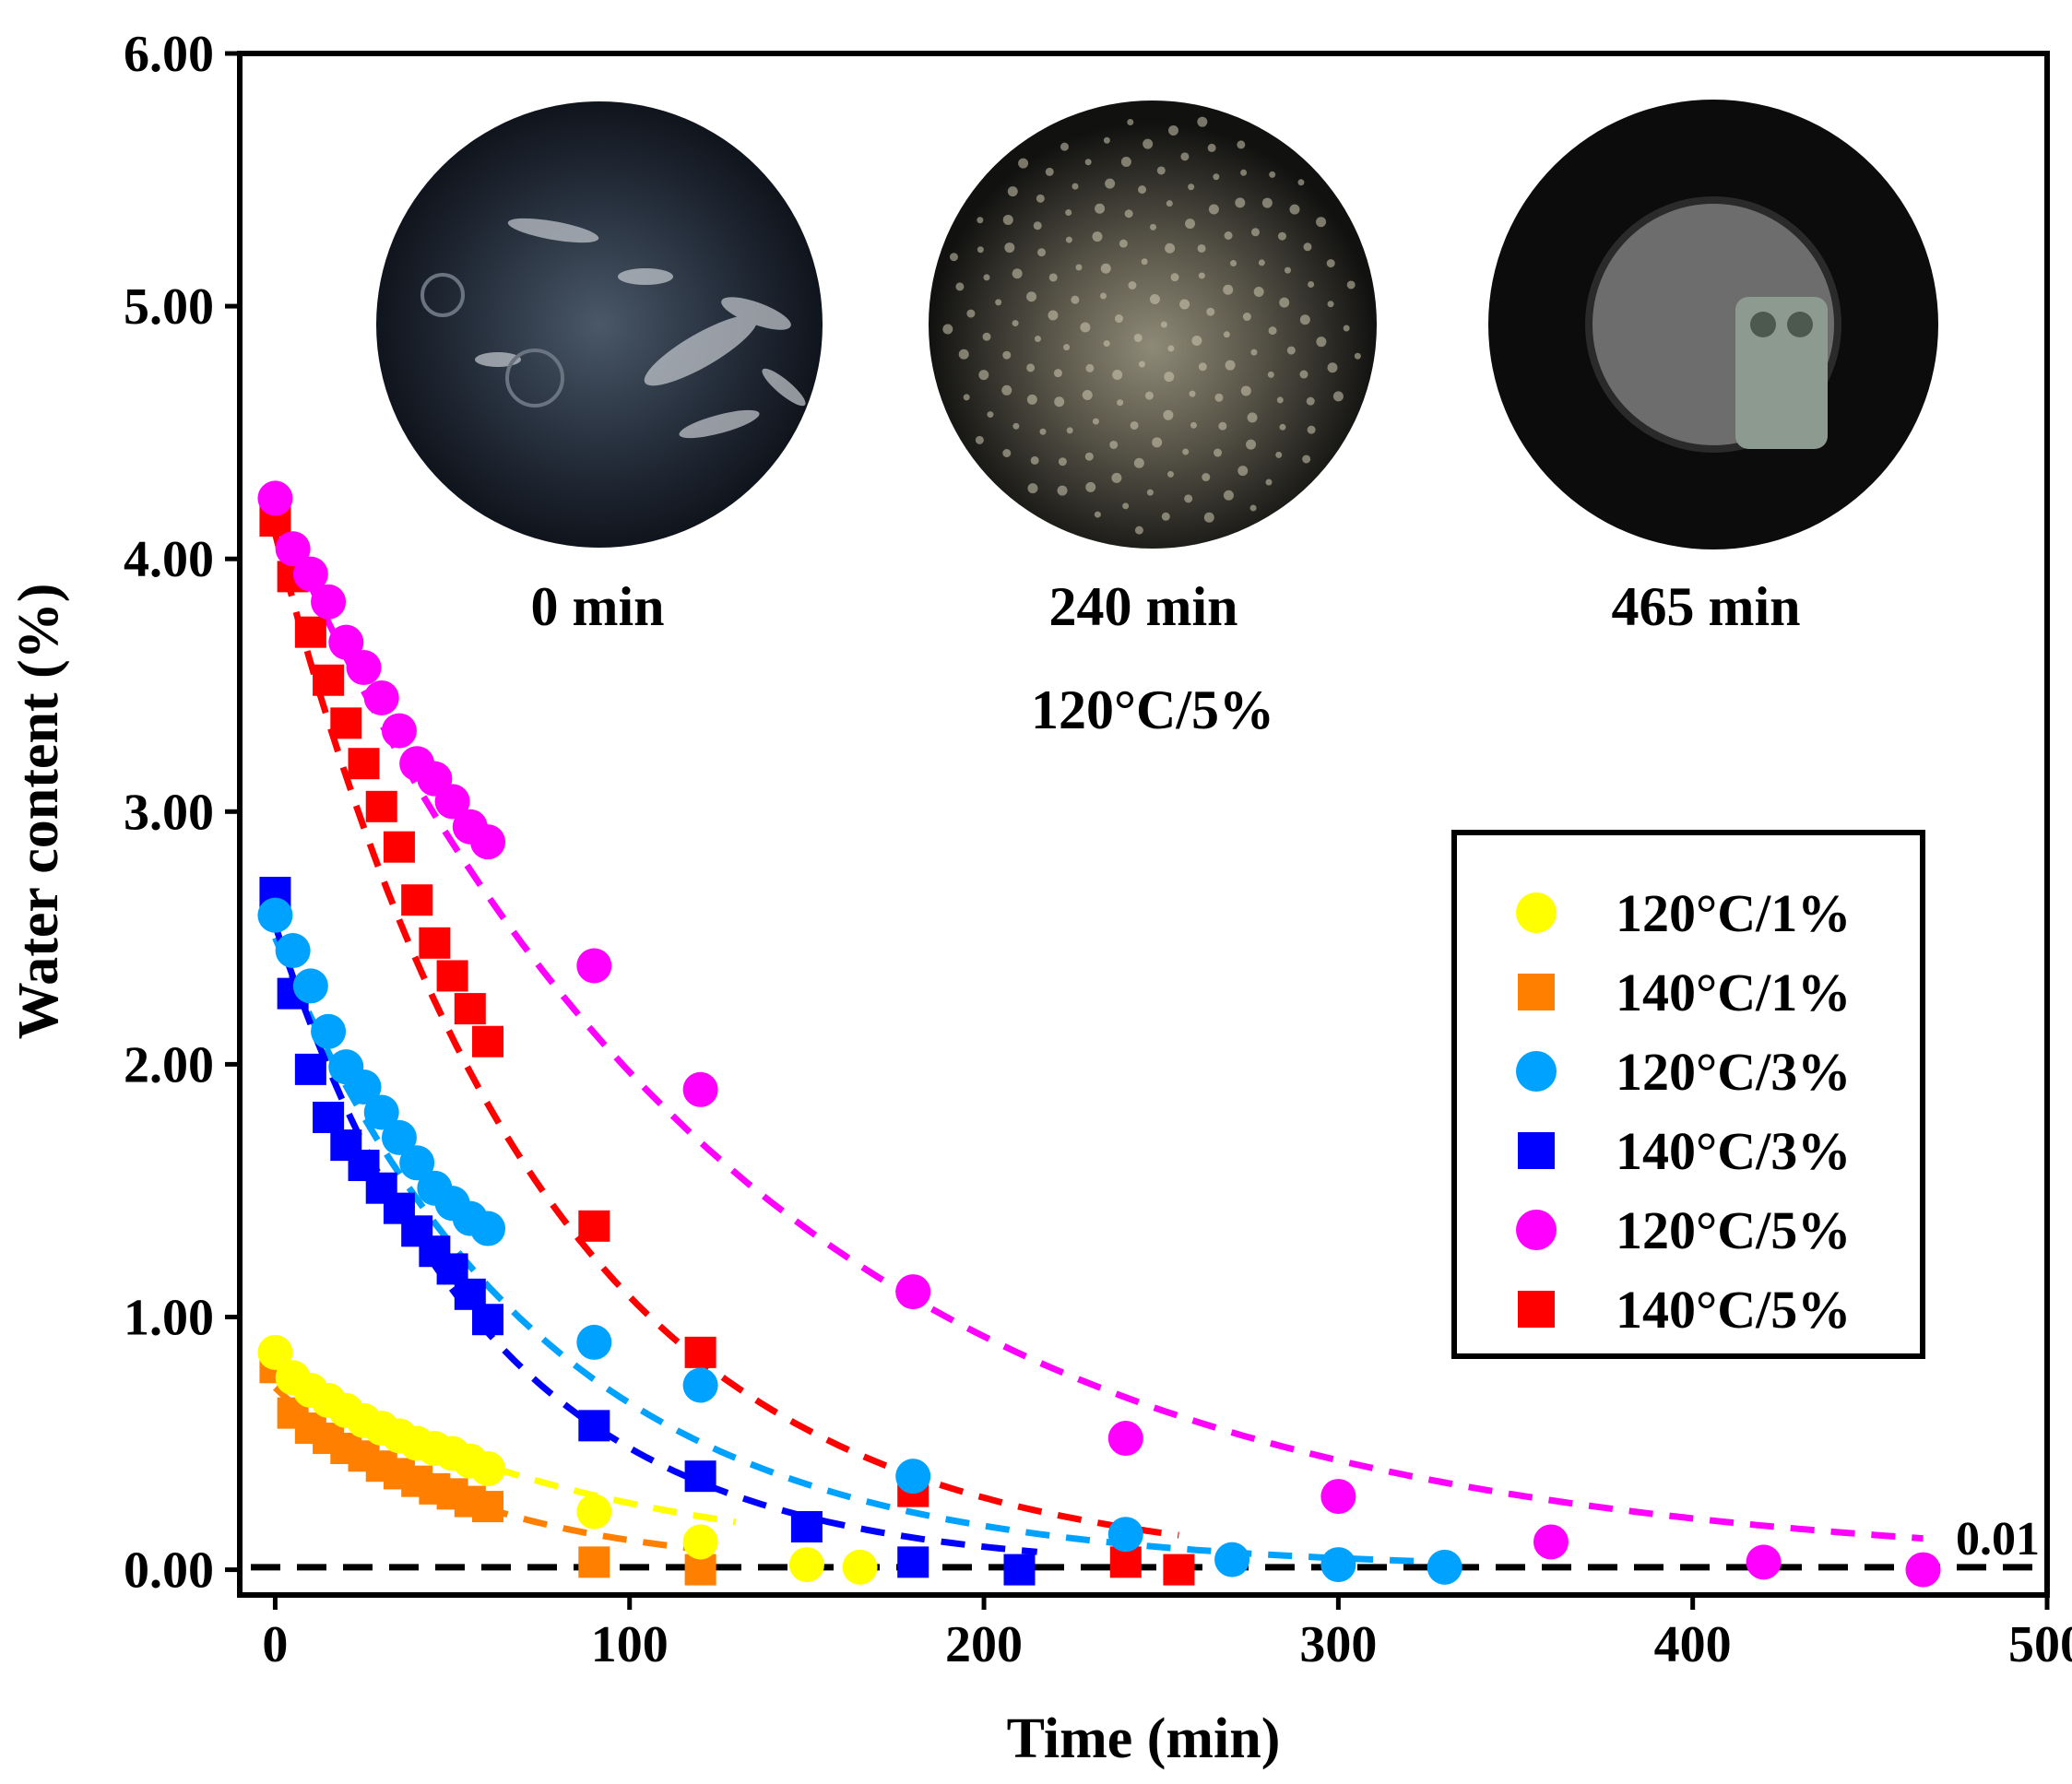  I want to click on reflection-detail, so click(1800, 324).